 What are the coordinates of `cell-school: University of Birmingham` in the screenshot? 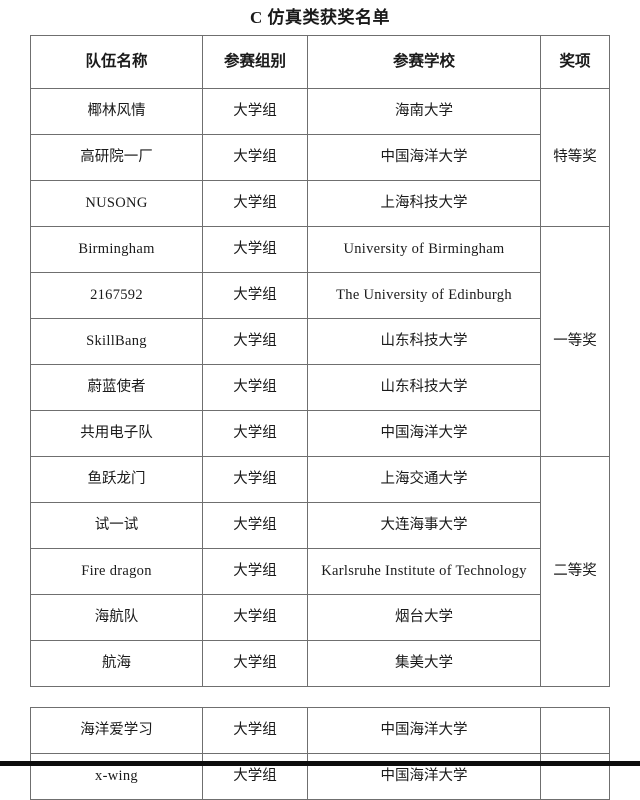 It's located at (424, 249).